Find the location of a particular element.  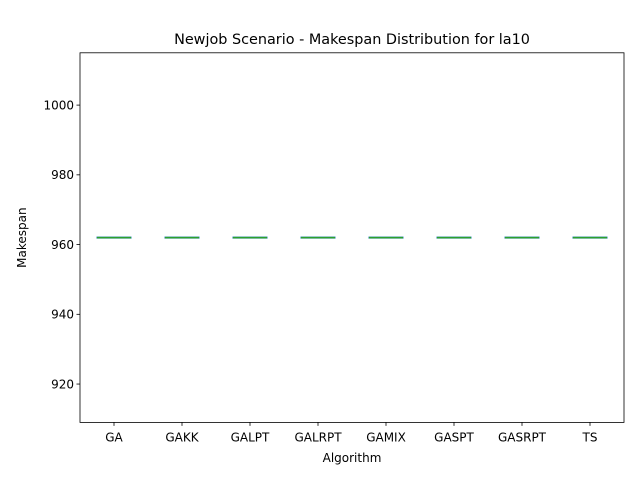

x-tick-label: GAKK is located at coordinates (182, 437).